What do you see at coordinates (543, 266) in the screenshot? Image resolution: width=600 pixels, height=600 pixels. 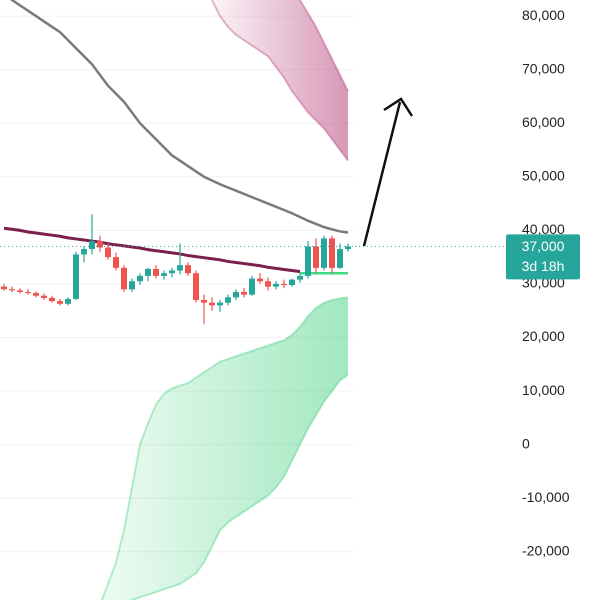 I see `countdown: 3d 18h` at bounding box center [543, 266].